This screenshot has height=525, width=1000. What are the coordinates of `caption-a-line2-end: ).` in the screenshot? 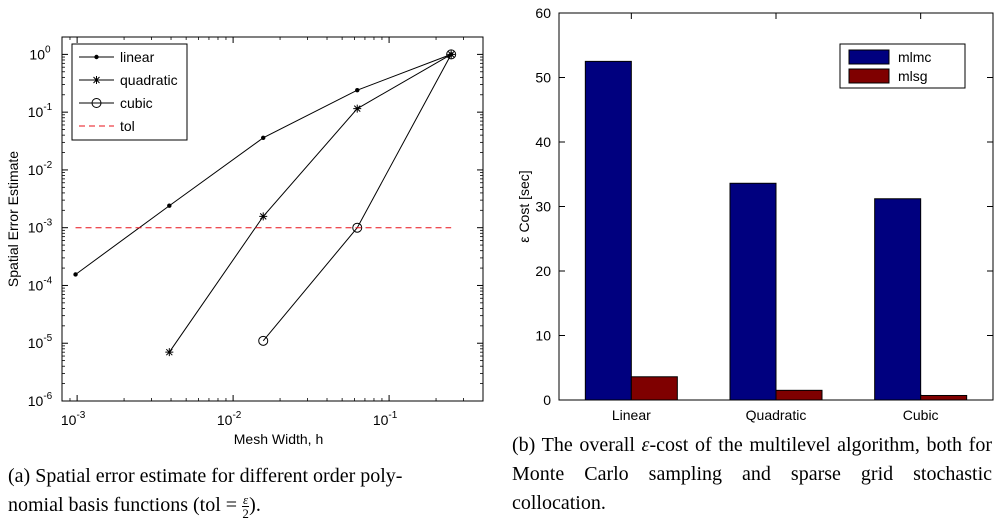 It's located at (255, 505).